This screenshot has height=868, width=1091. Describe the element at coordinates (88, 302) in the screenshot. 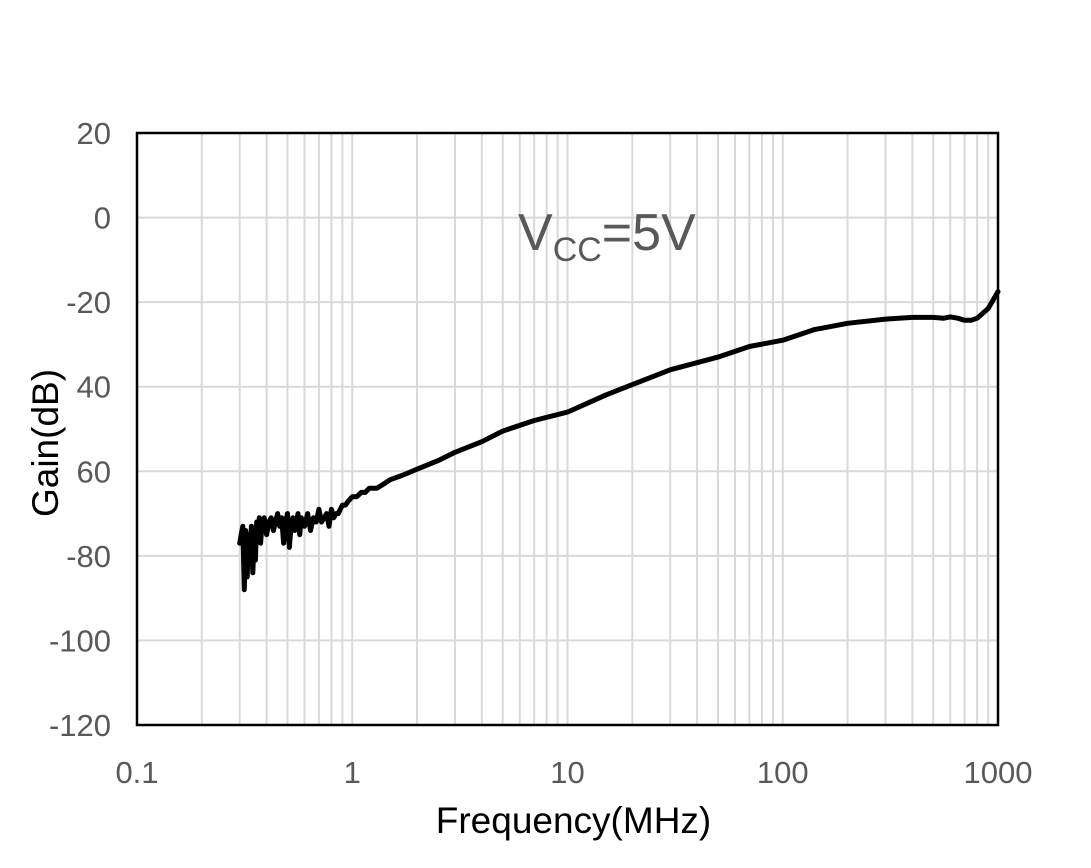

I see `y-tick-label: -20` at that location.